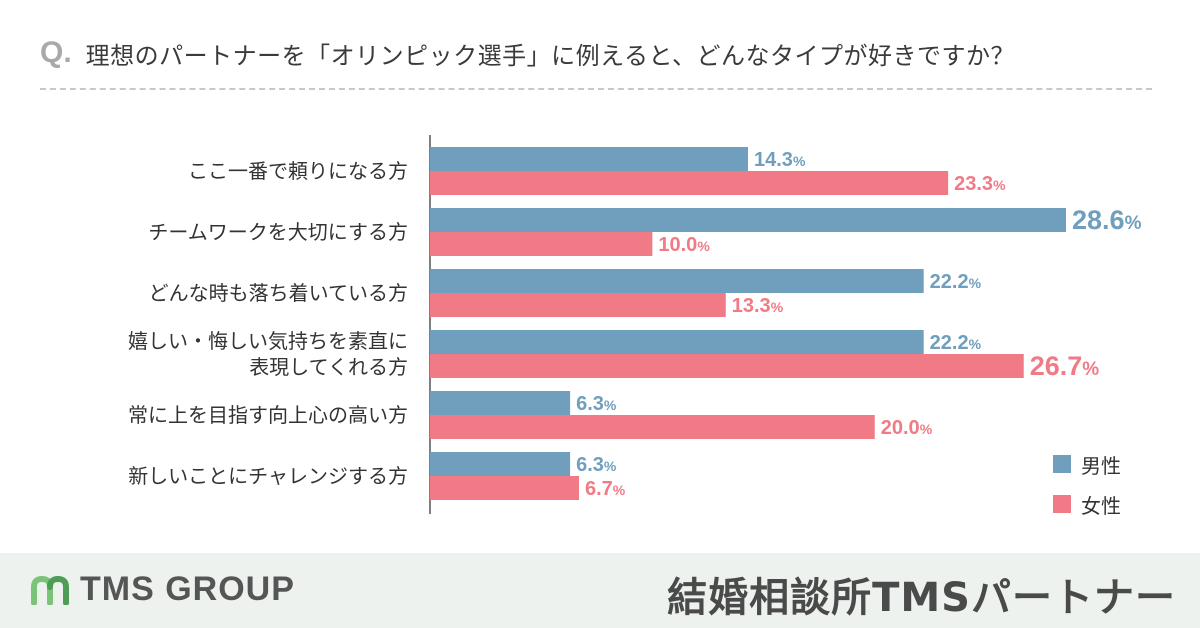 Image resolution: width=1200 pixels, height=628 pixels. What do you see at coordinates (268, 476) in the screenshot?
I see `category-label: 新しいことにチャレンジする方` at bounding box center [268, 476].